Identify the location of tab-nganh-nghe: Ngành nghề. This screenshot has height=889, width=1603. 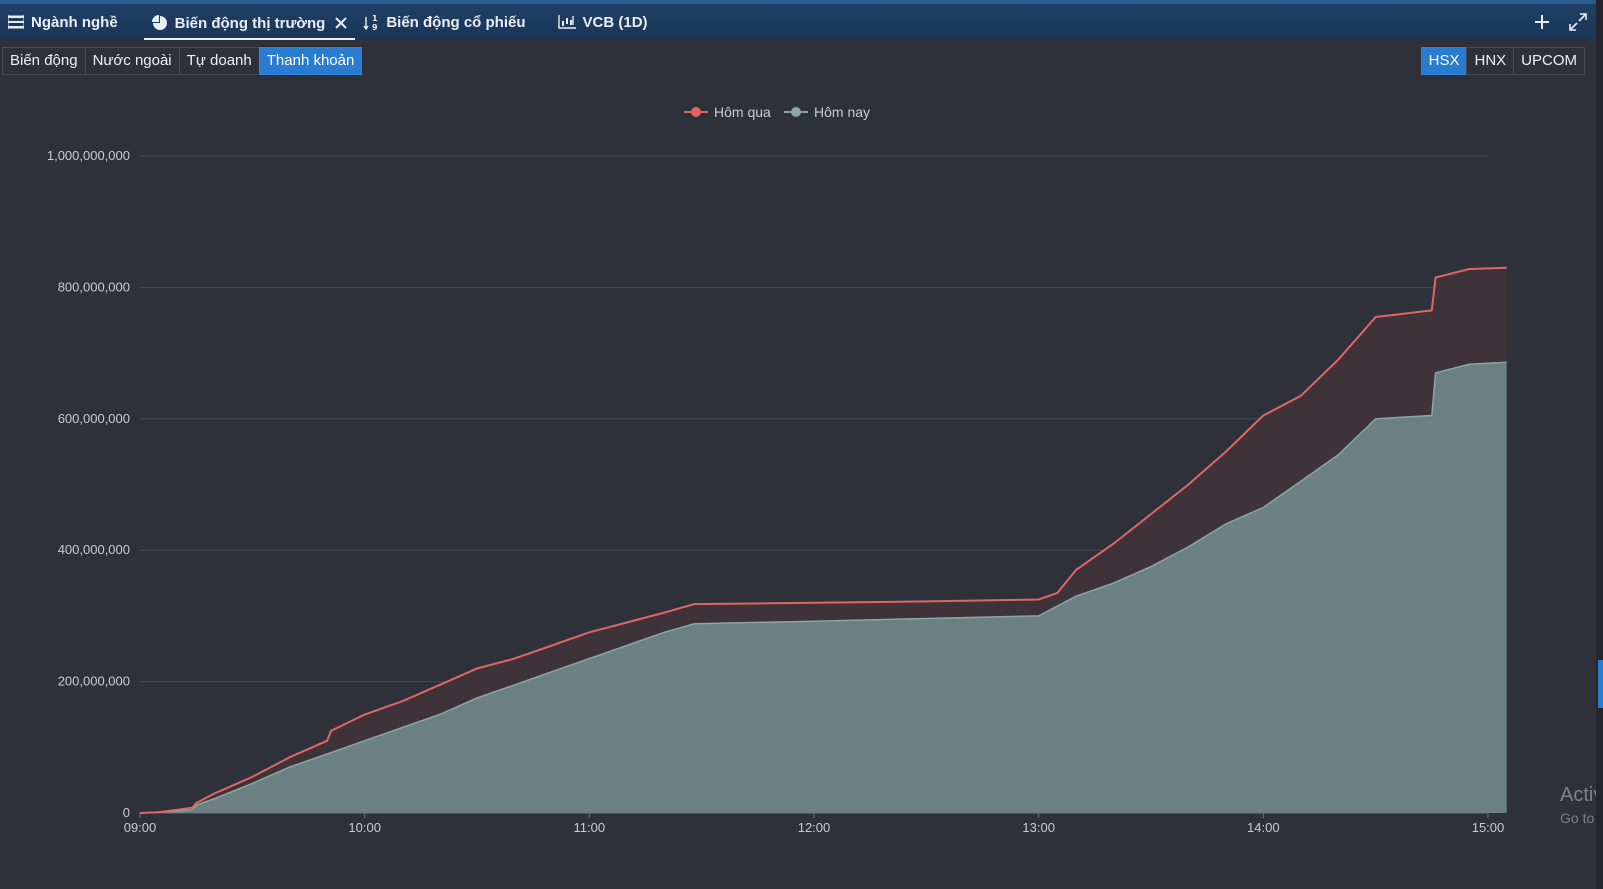
(63, 22).